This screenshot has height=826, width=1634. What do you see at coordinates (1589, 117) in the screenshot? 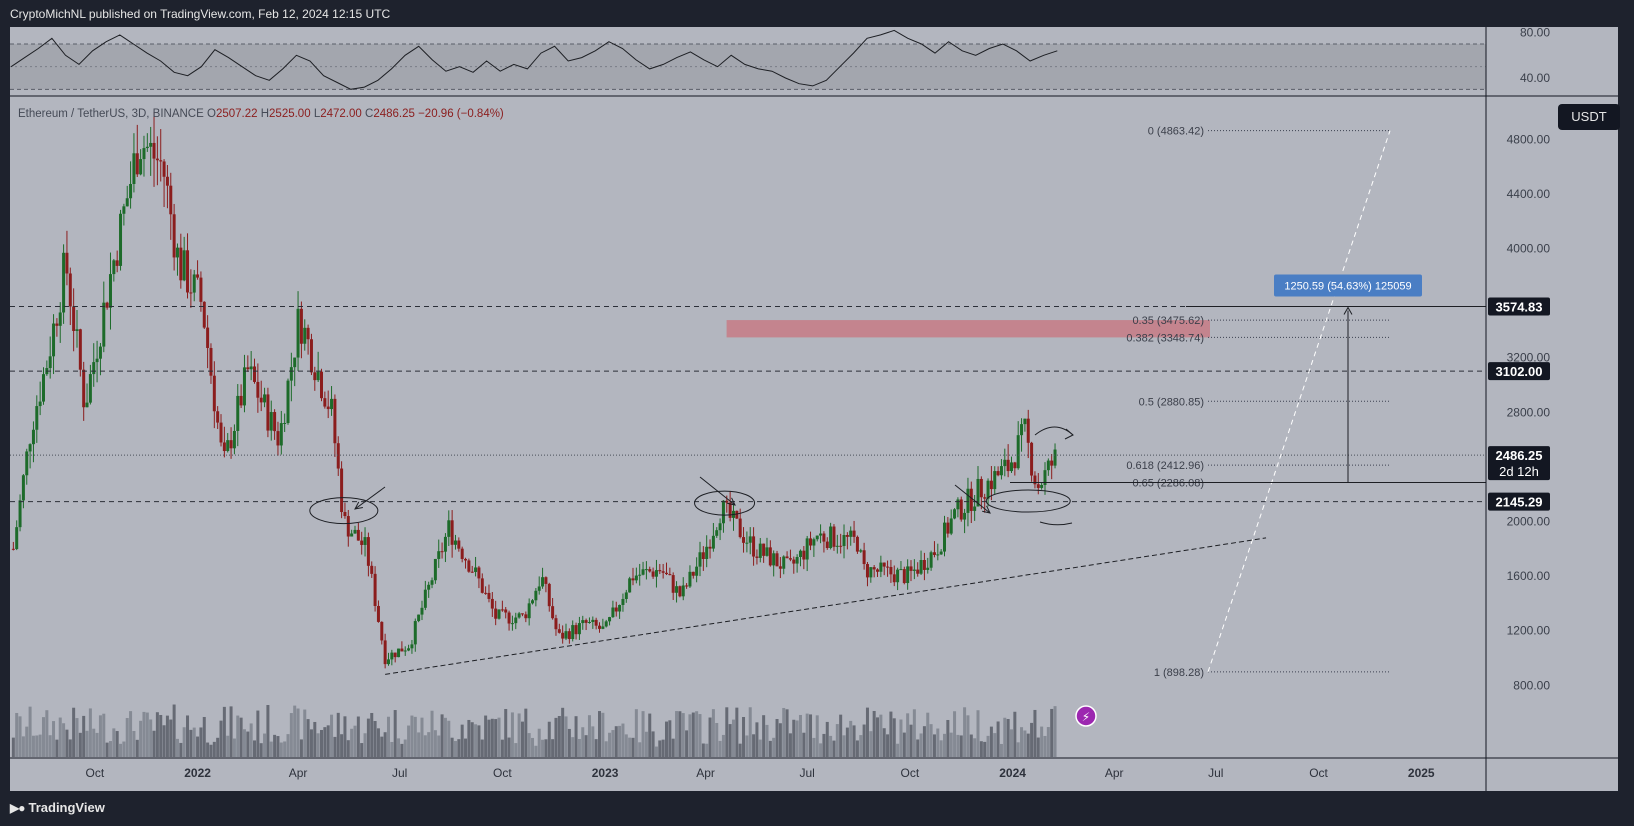
I see `currency-selector: USDT` at bounding box center [1589, 117].